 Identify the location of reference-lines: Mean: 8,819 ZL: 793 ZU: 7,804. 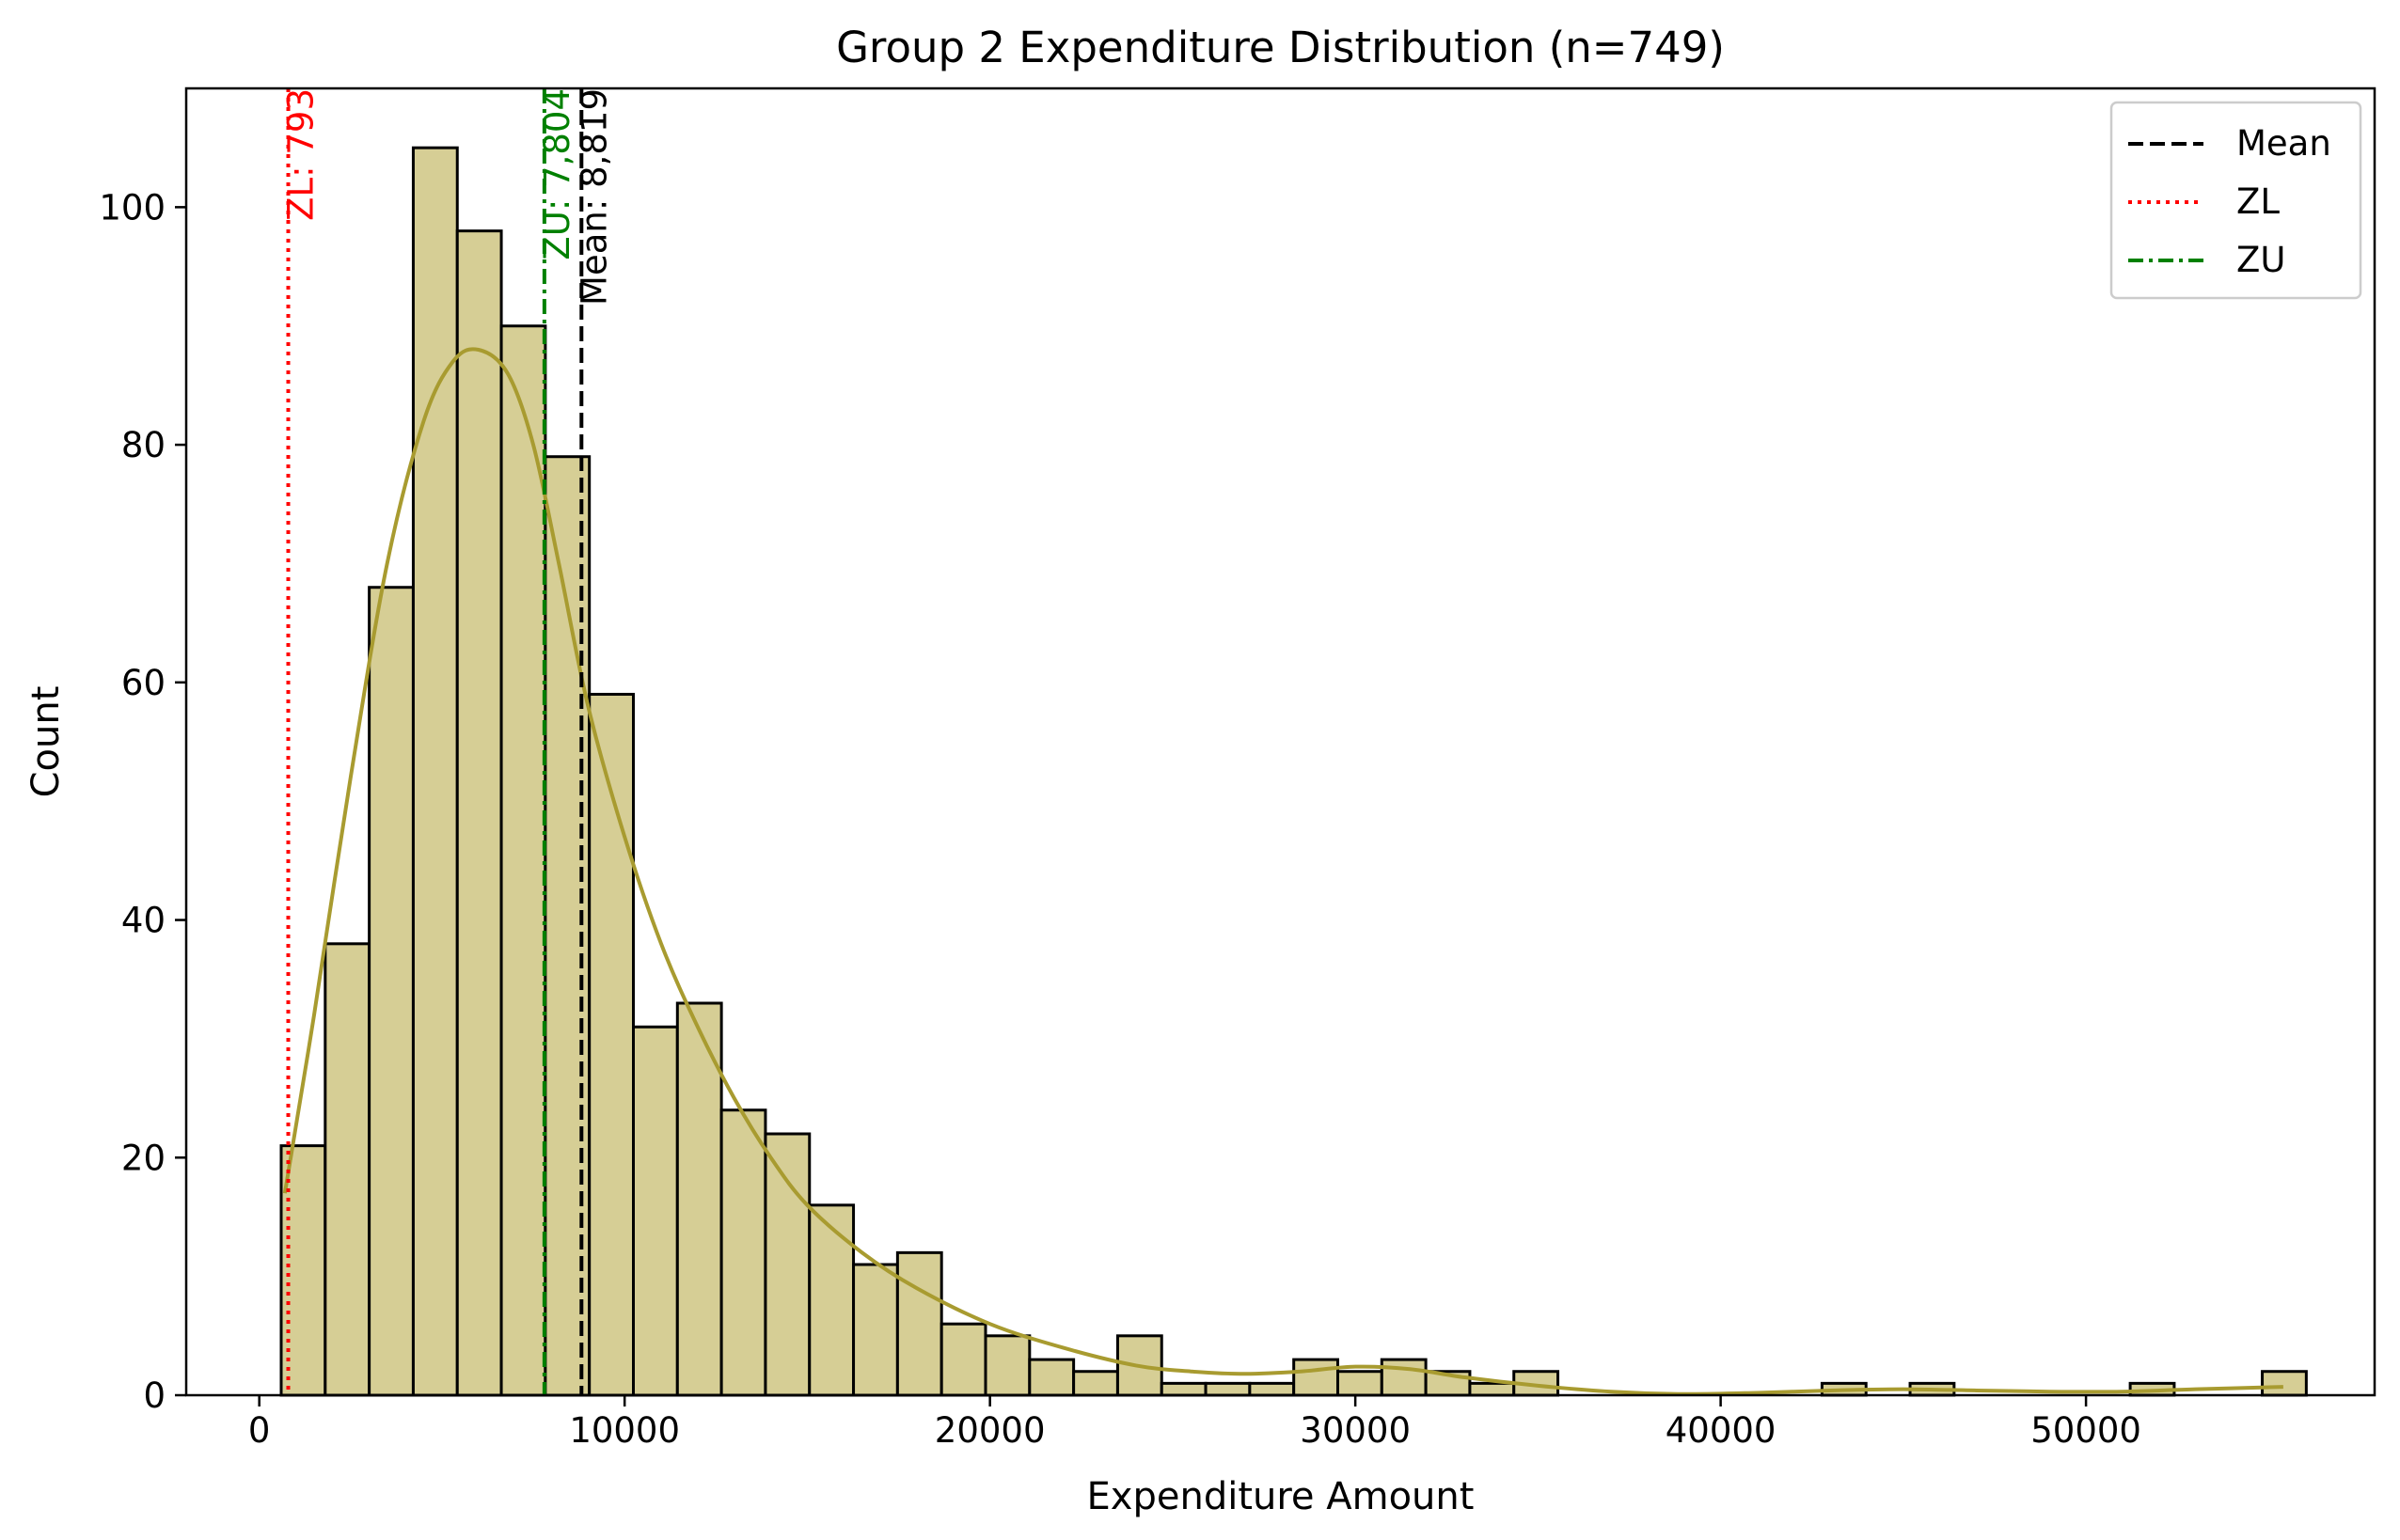
(447, 741).